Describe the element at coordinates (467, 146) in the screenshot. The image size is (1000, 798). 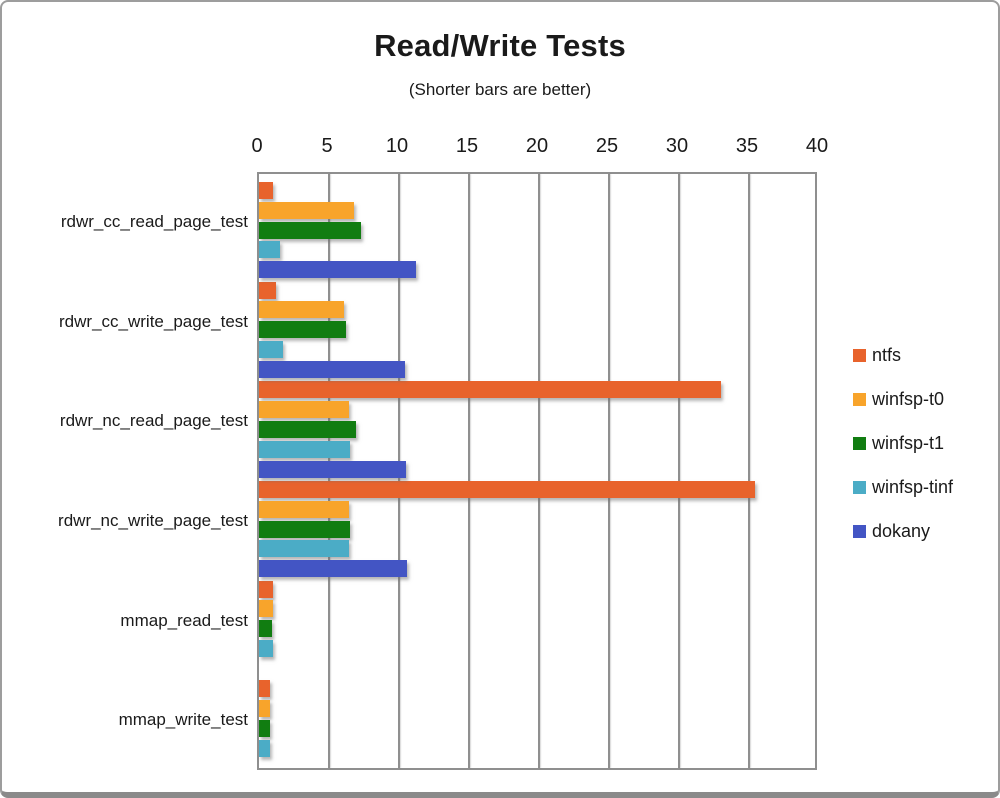
I see `x-tick-label: 15` at that location.